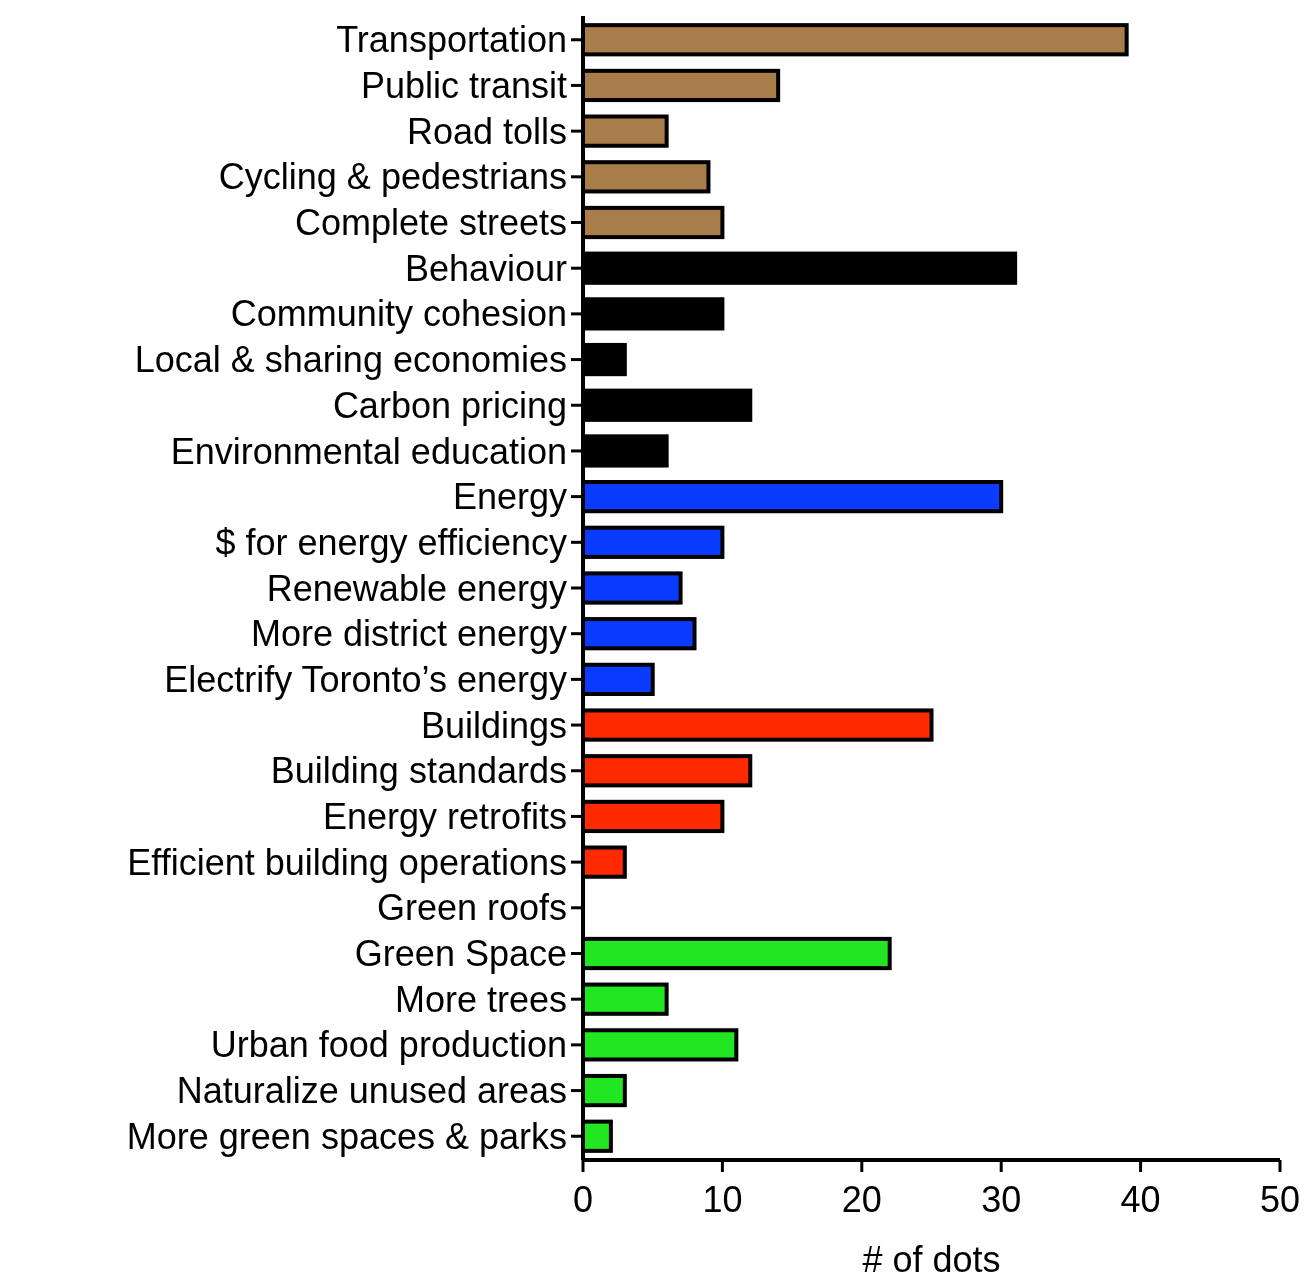 Image resolution: width=1309 pixels, height=1286 pixels. Describe the element at coordinates (408, 634) in the screenshot. I see `y-tick-label: More district energy` at that location.